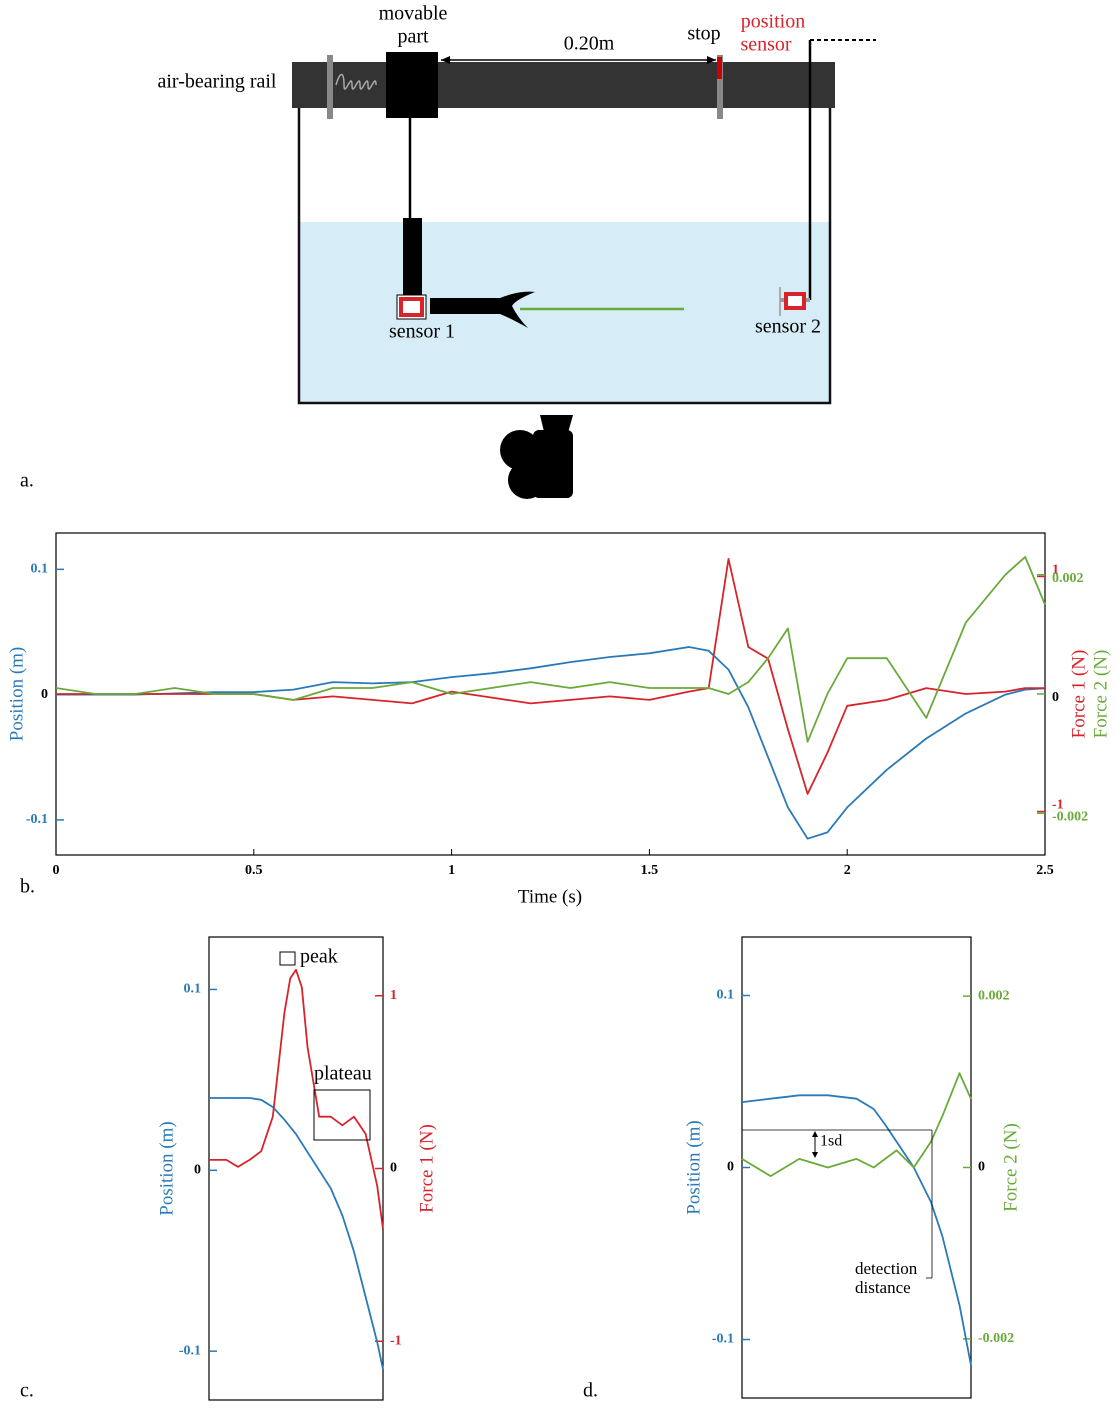 The image size is (1117, 1408). I want to click on y3-tick-label: 0.002, so click(1068, 578).